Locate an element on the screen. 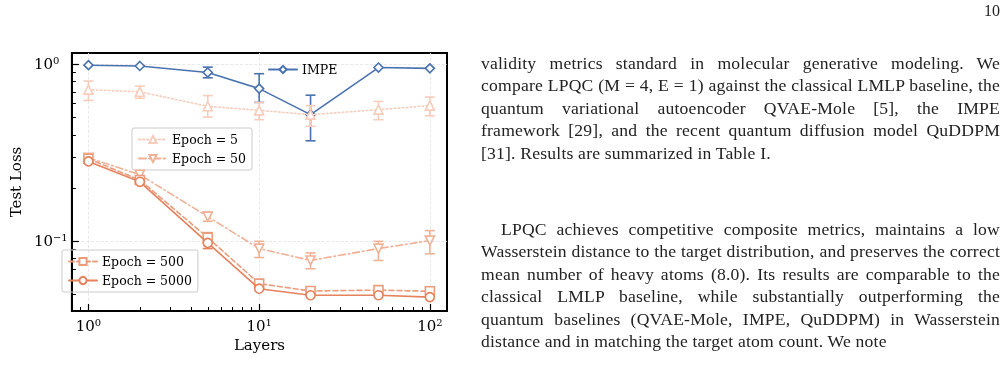 This screenshot has height=373, width=1006. text: 10 is located at coordinates (992, 11).